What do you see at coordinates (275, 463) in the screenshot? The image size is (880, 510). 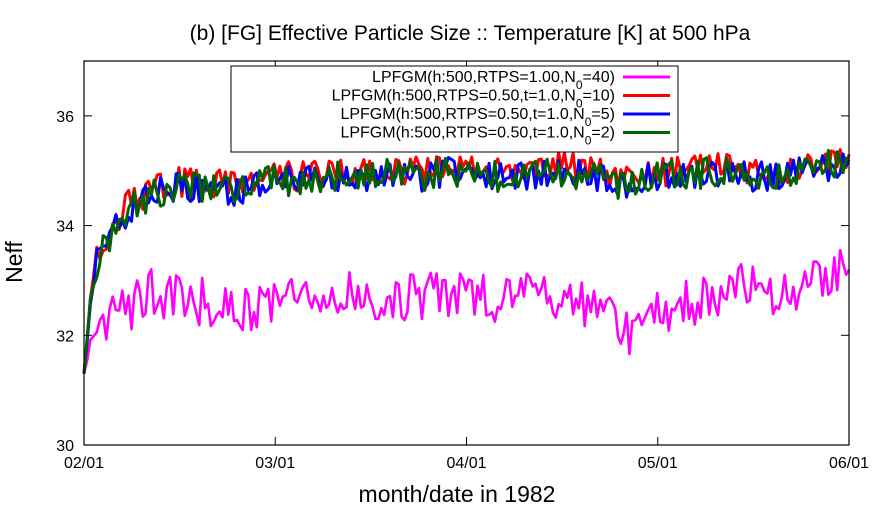 I see `x-tick-label-1: 03/01` at bounding box center [275, 463].